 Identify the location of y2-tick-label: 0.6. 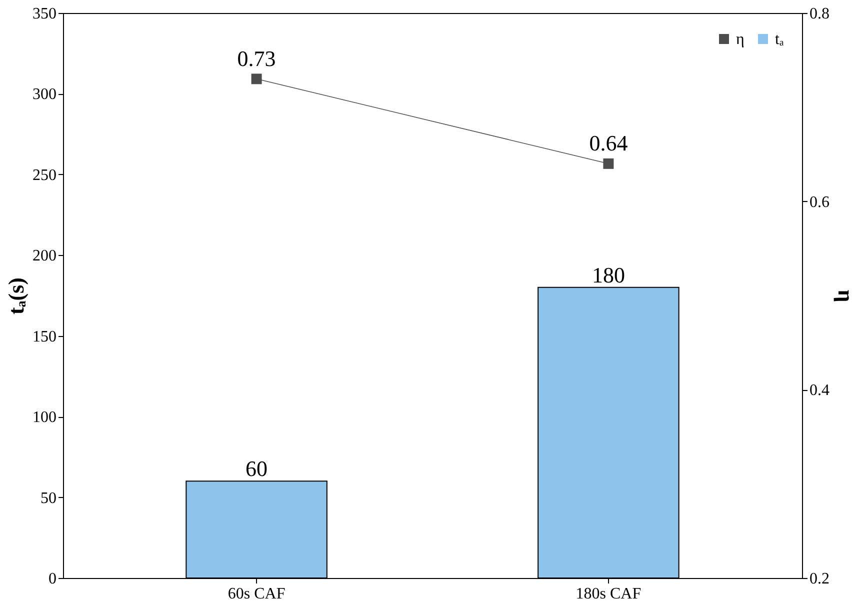
(820, 202).